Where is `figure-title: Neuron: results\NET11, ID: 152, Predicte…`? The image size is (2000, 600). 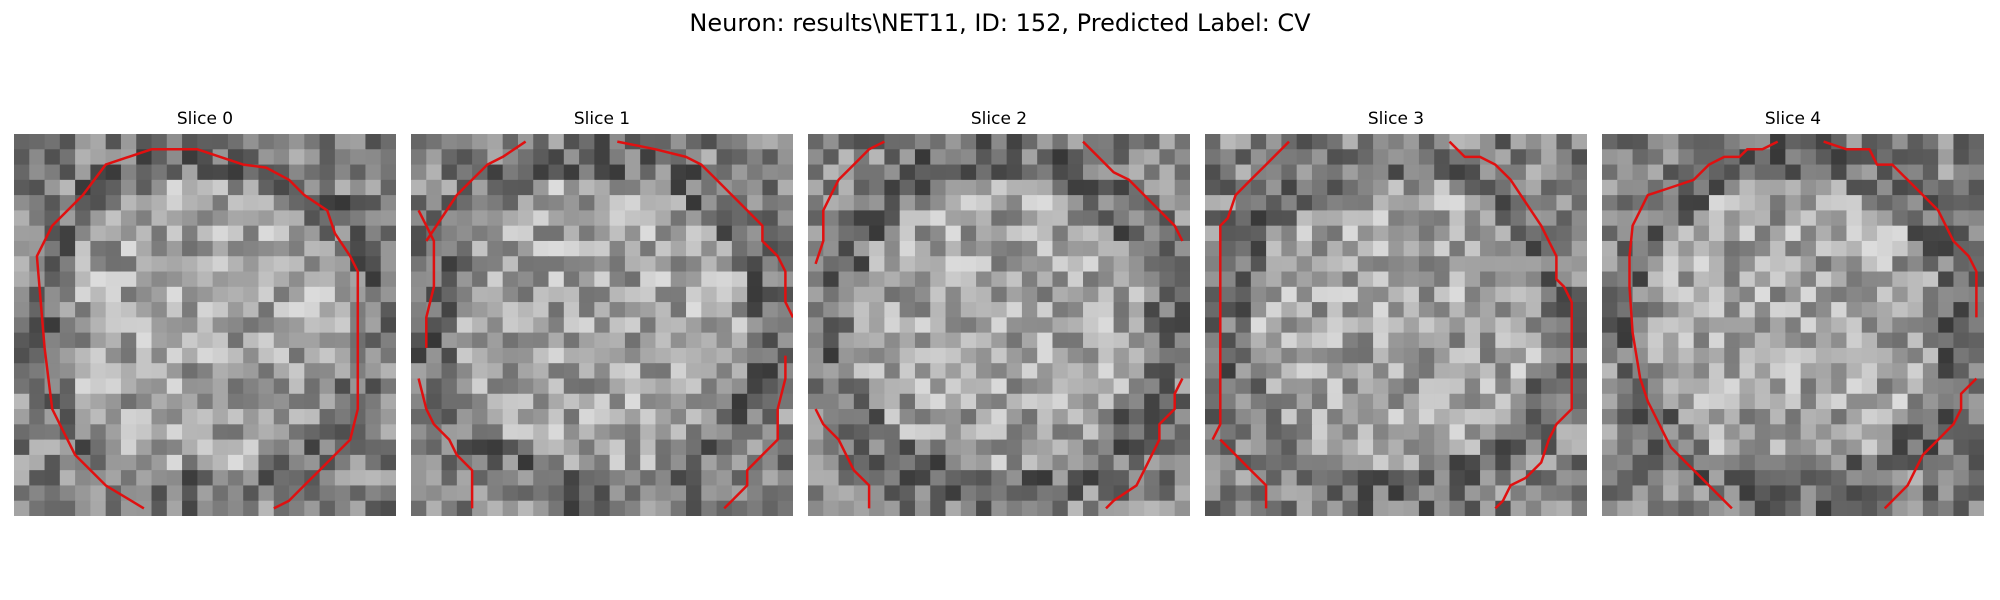
figure-title: Neuron: results\NET11, ID: 152, Predicte… is located at coordinates (1000, 23).